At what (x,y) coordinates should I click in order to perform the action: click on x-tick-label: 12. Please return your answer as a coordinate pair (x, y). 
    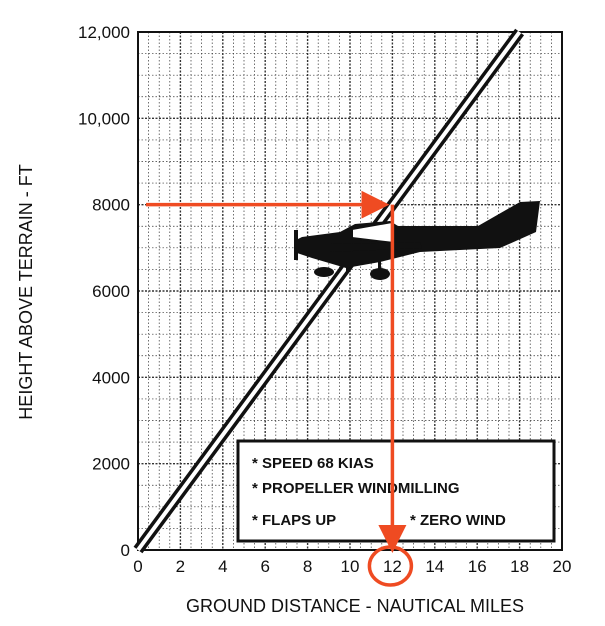
    Looking at the image, I should click on (392, 566).